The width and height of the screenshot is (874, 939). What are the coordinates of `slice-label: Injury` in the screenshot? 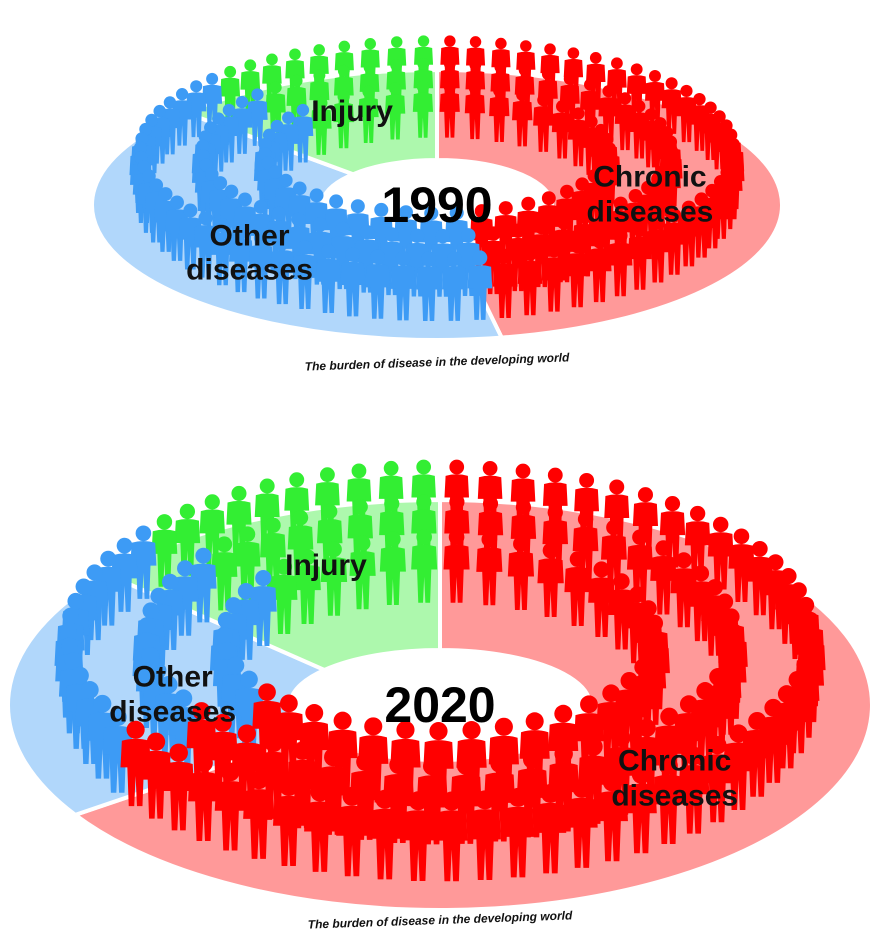 It's located at (352, 111).